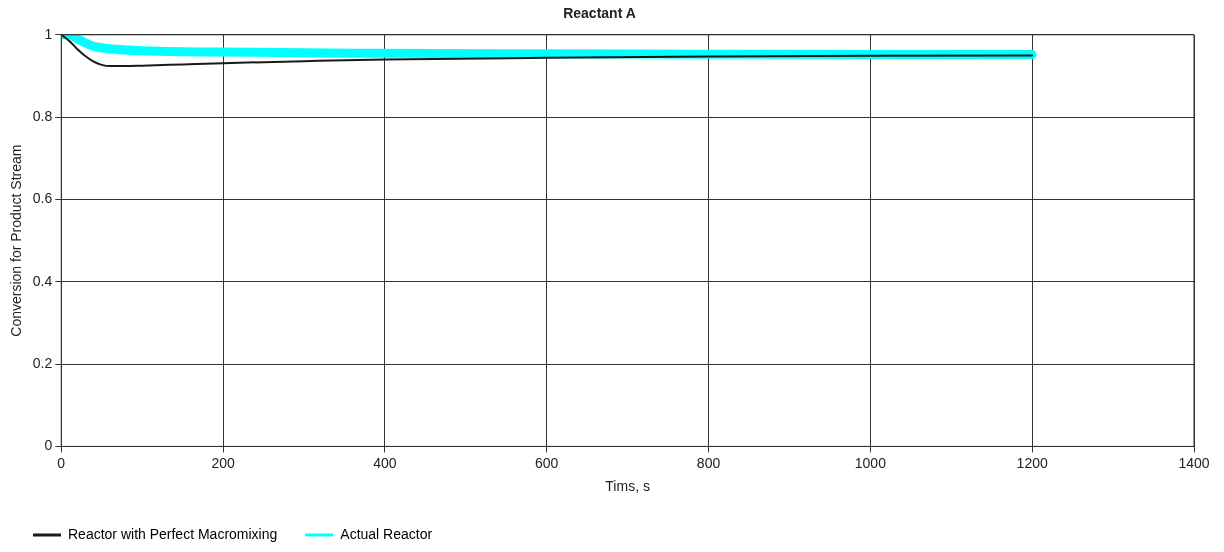  What do you see at coordinates (42, 198) in the screenshot?
I see `y-tick-label: 0.6` at bounding box center [42, 198].